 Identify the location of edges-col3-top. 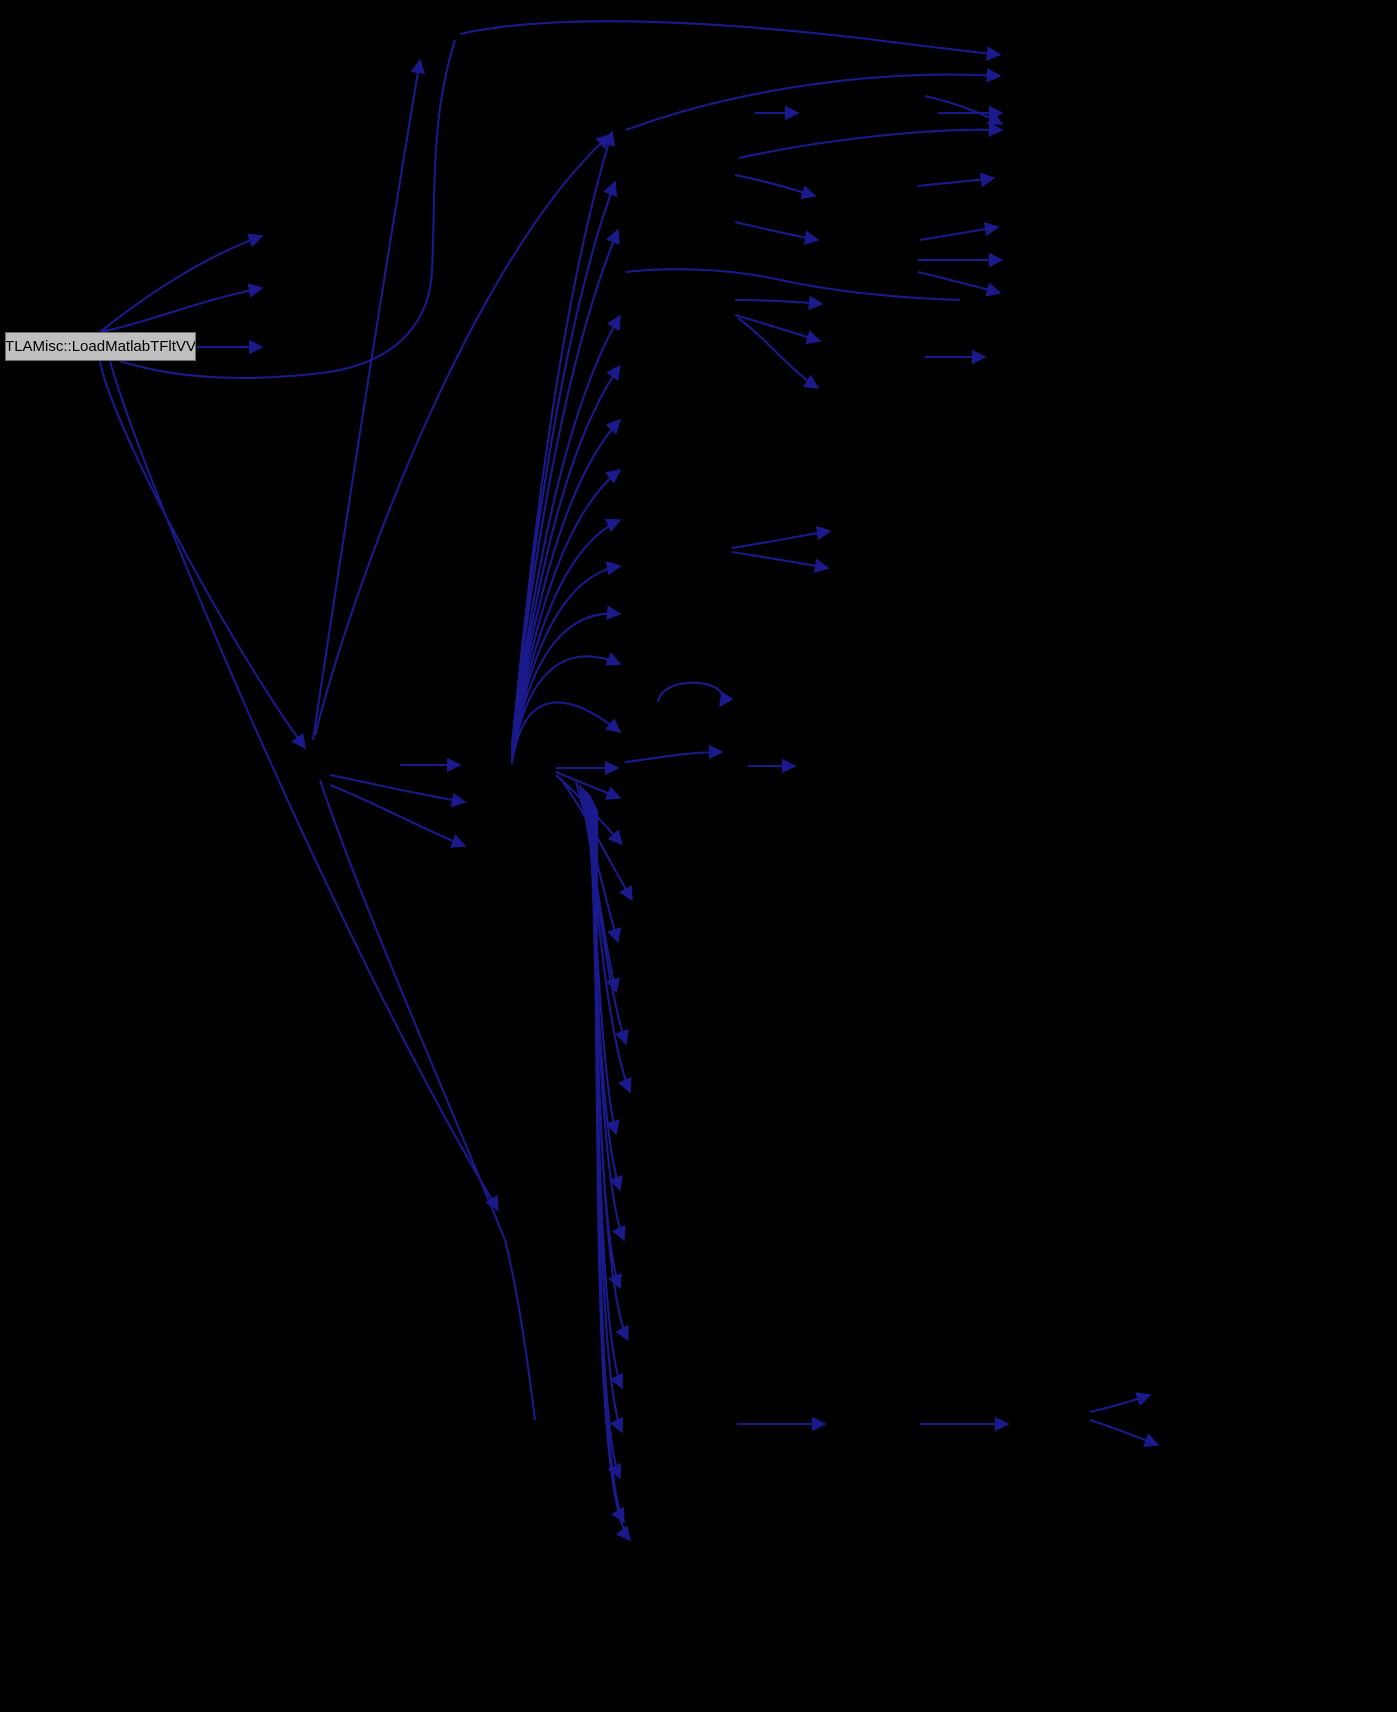
(731, 158).